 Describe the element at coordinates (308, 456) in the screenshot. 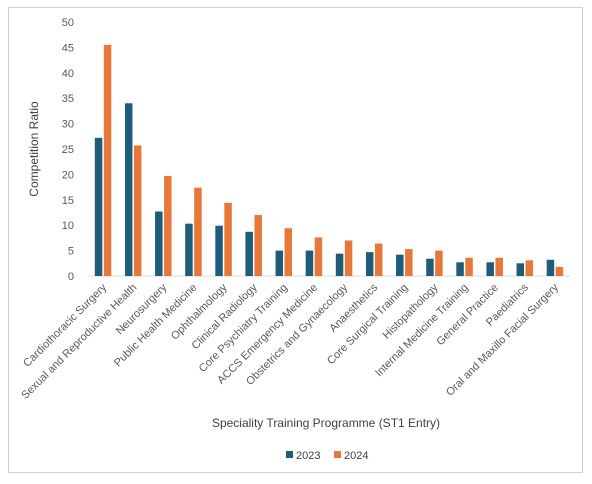

I see `legend-label: 2023` at that location.